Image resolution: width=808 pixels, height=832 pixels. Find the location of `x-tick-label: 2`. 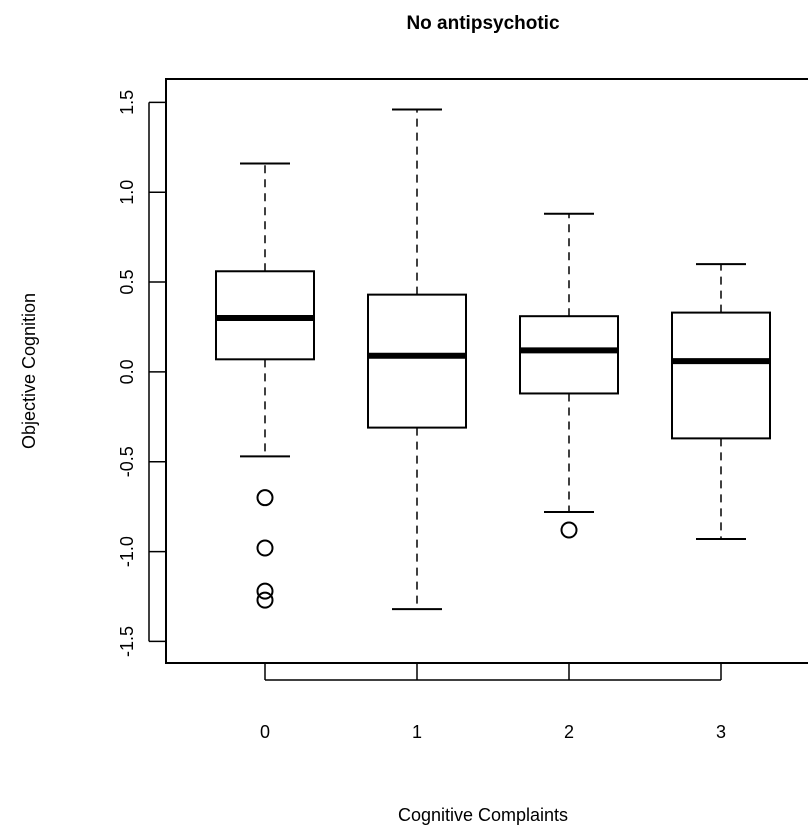

x-tick-label: 2 is located at coordinates (569, 732).